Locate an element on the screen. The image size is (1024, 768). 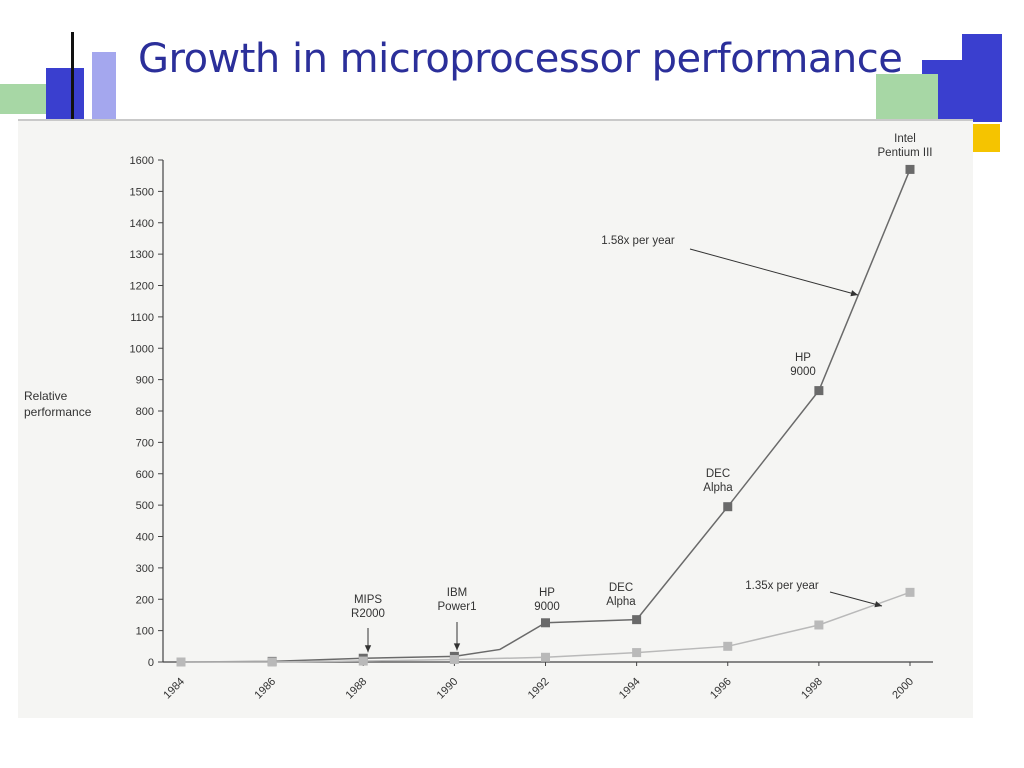
y-tick-label: 600 is located at coordinates (145, 475).